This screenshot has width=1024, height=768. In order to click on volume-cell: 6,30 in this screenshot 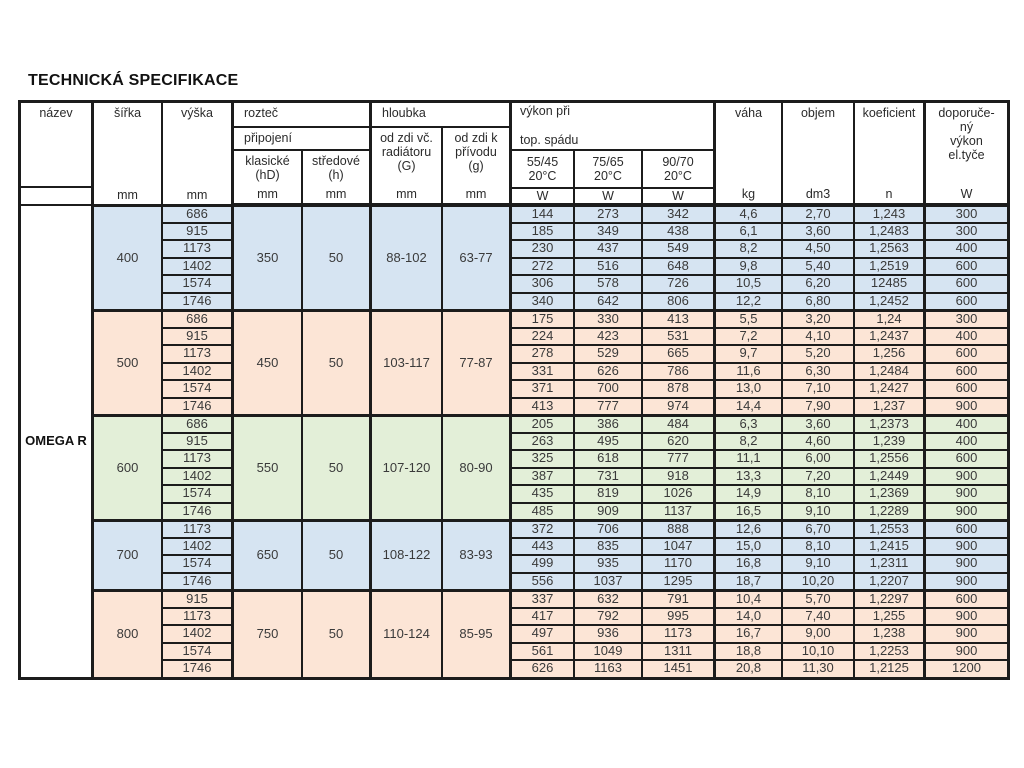, I will do `click(818, 371)`.